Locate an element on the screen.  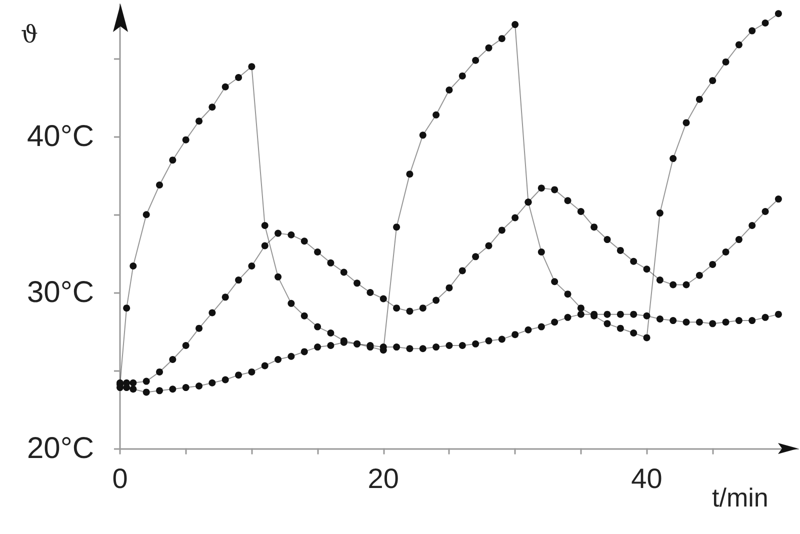
x-axis-title: t/min is located at coordinates (740, 497).